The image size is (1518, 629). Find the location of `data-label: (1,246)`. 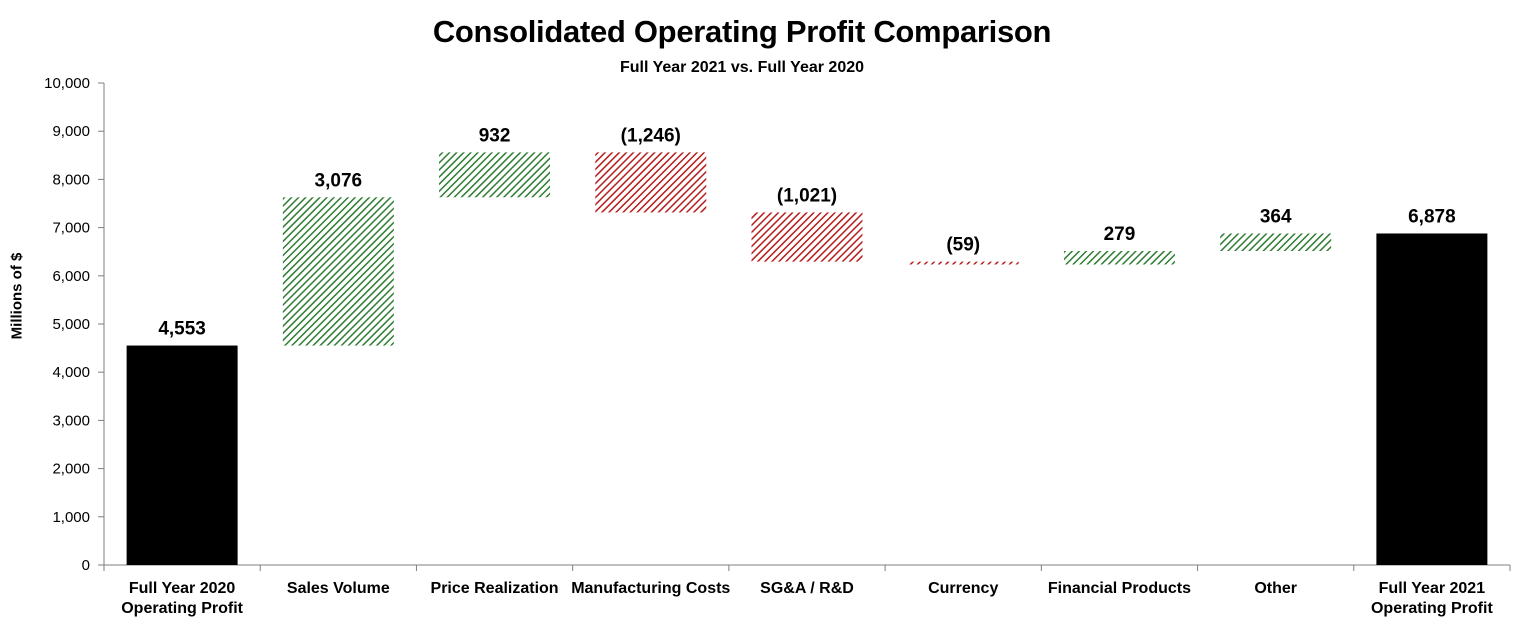

data-label: (1,246) is located at coordinates (651, 135).